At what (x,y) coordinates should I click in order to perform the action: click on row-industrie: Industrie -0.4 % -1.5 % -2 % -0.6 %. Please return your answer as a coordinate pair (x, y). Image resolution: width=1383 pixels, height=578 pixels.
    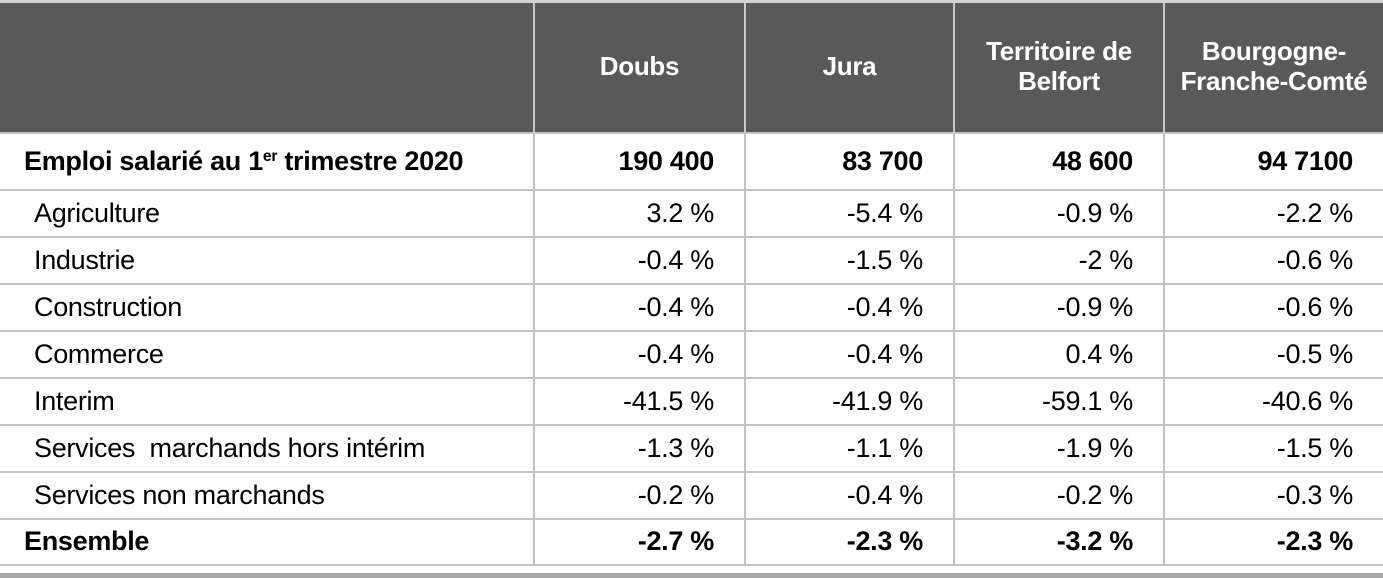
    Looking at the image, I should click on (691, 259).